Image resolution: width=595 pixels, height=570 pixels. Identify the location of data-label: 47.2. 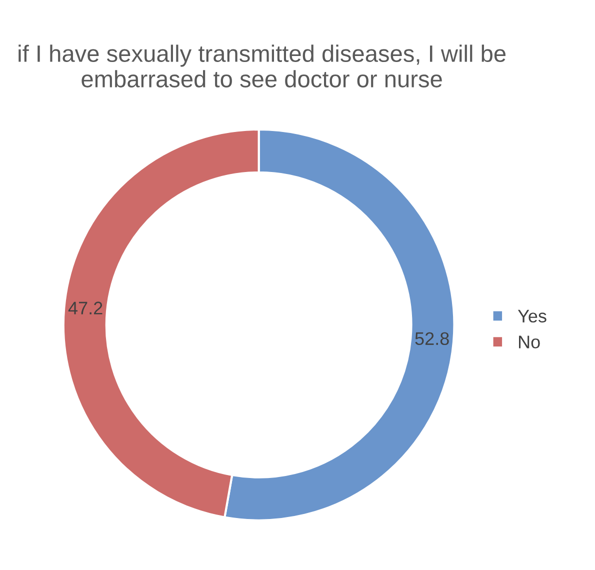
(85, 308).